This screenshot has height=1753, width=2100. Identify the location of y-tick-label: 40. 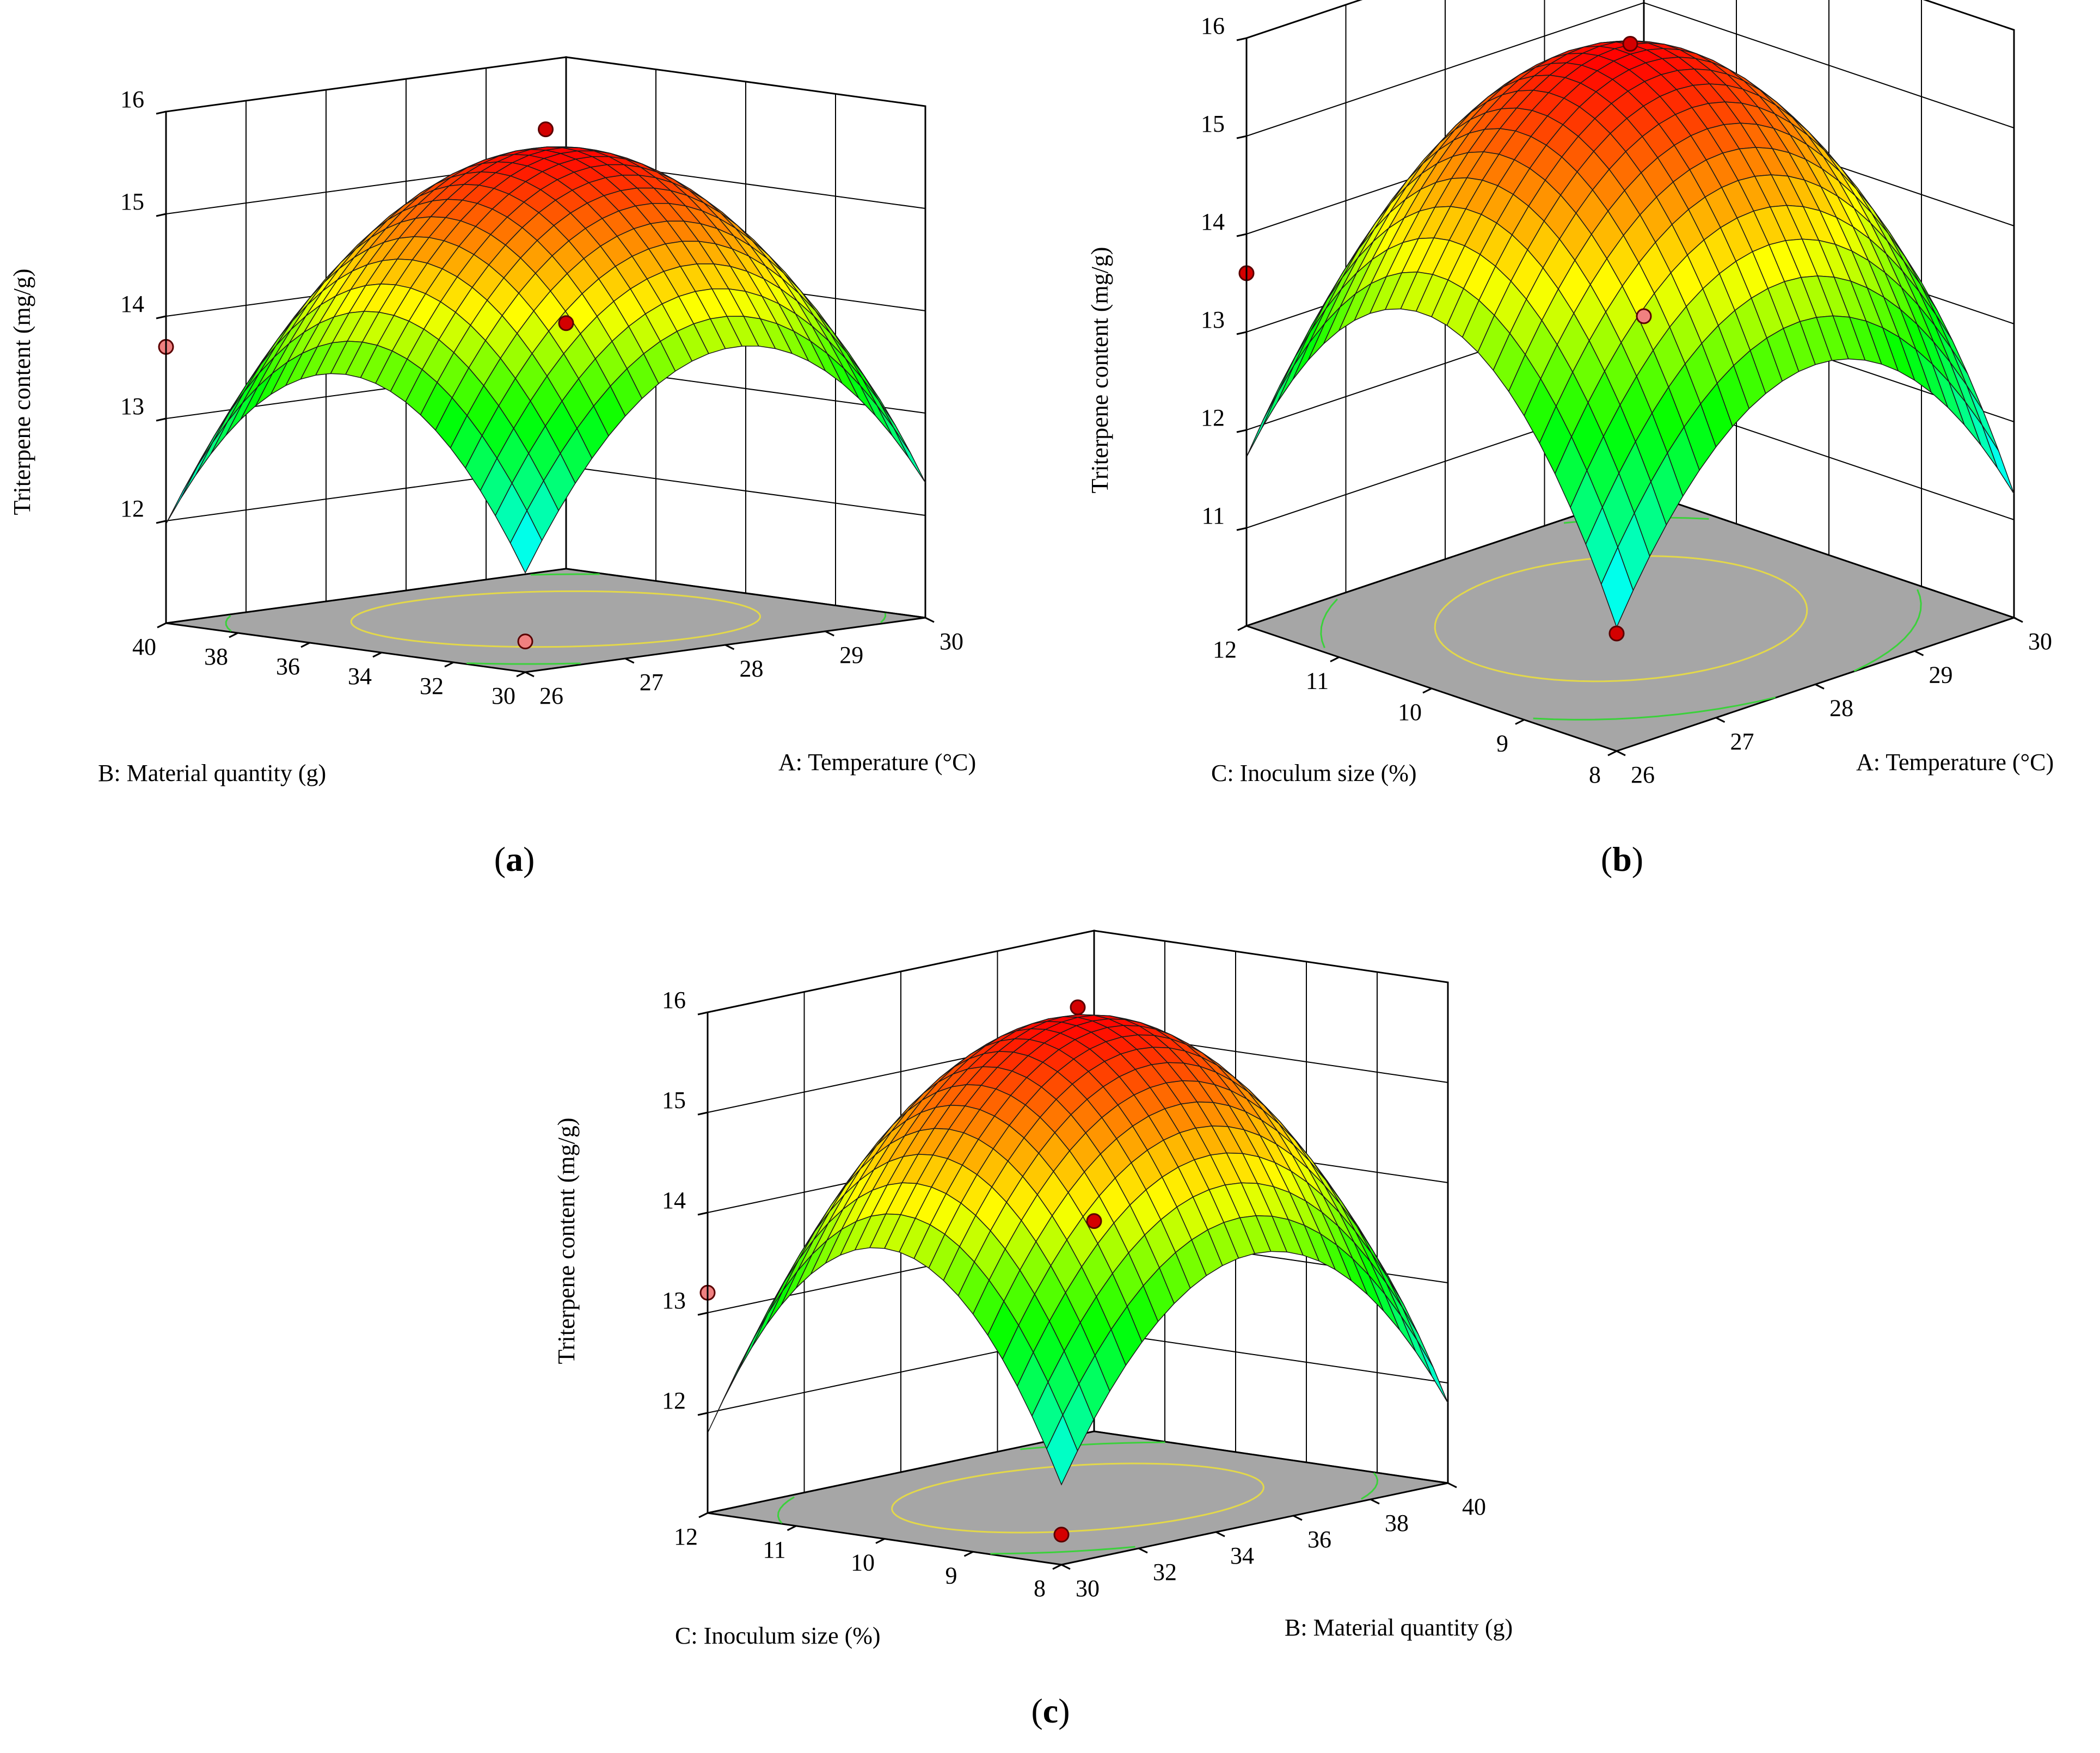
(144, 646).